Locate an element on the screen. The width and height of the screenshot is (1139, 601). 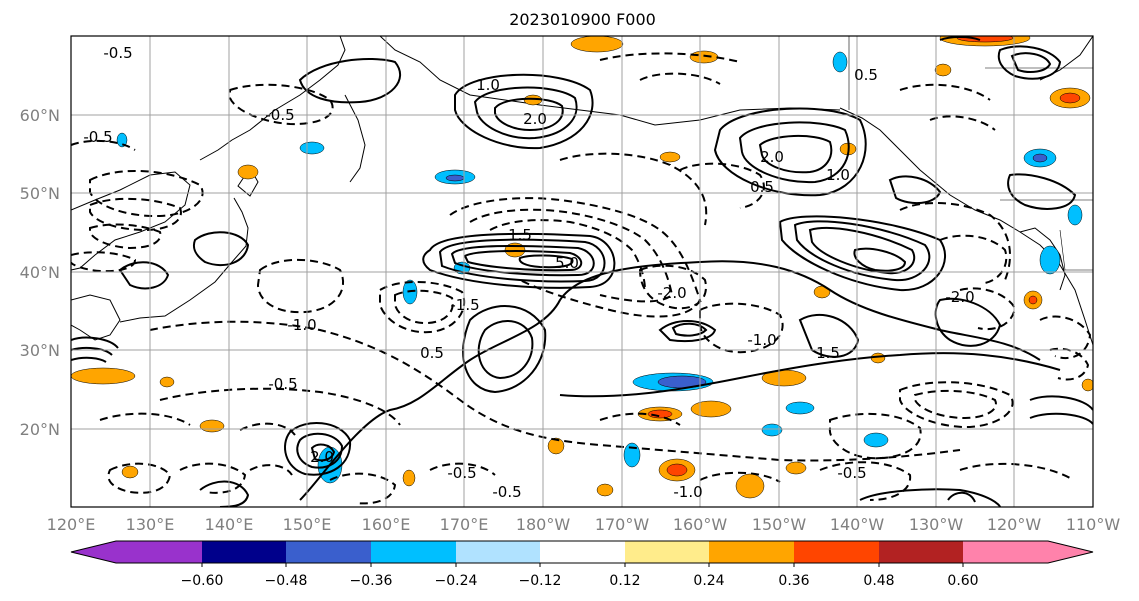
colorbar-segments is located at coordinates (582, 552).